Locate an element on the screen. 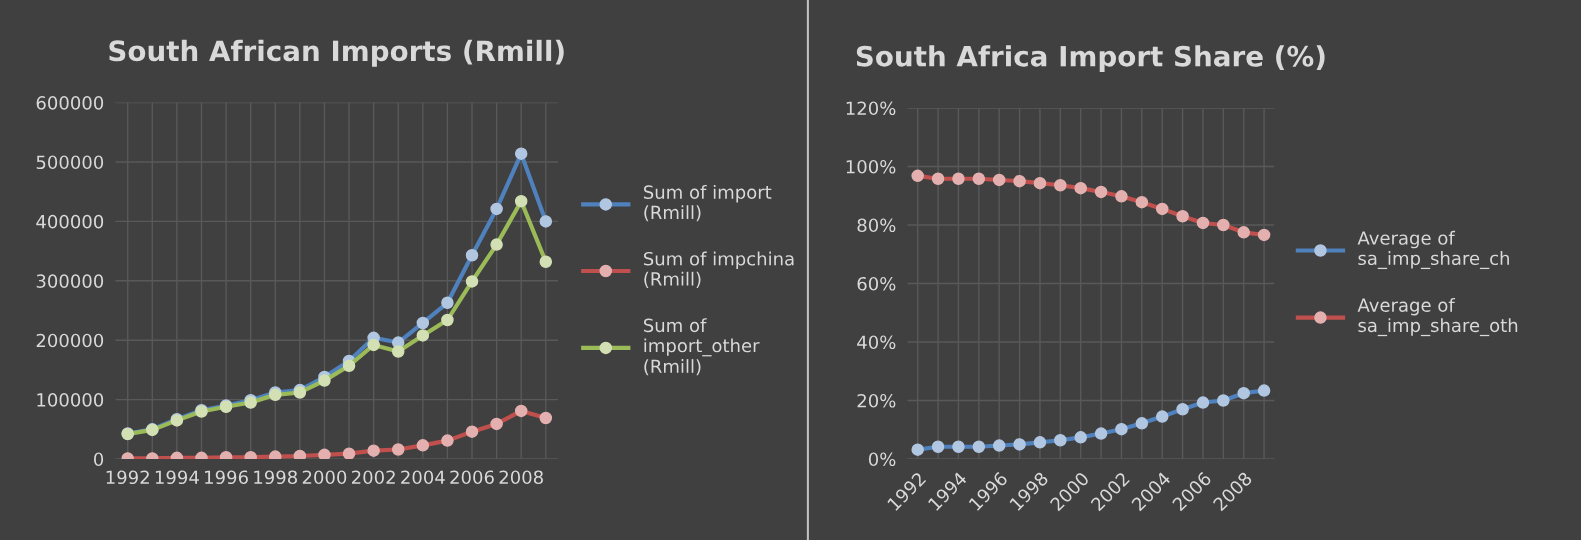  y-tick-label: 0 is located at coordinates (99, 459).